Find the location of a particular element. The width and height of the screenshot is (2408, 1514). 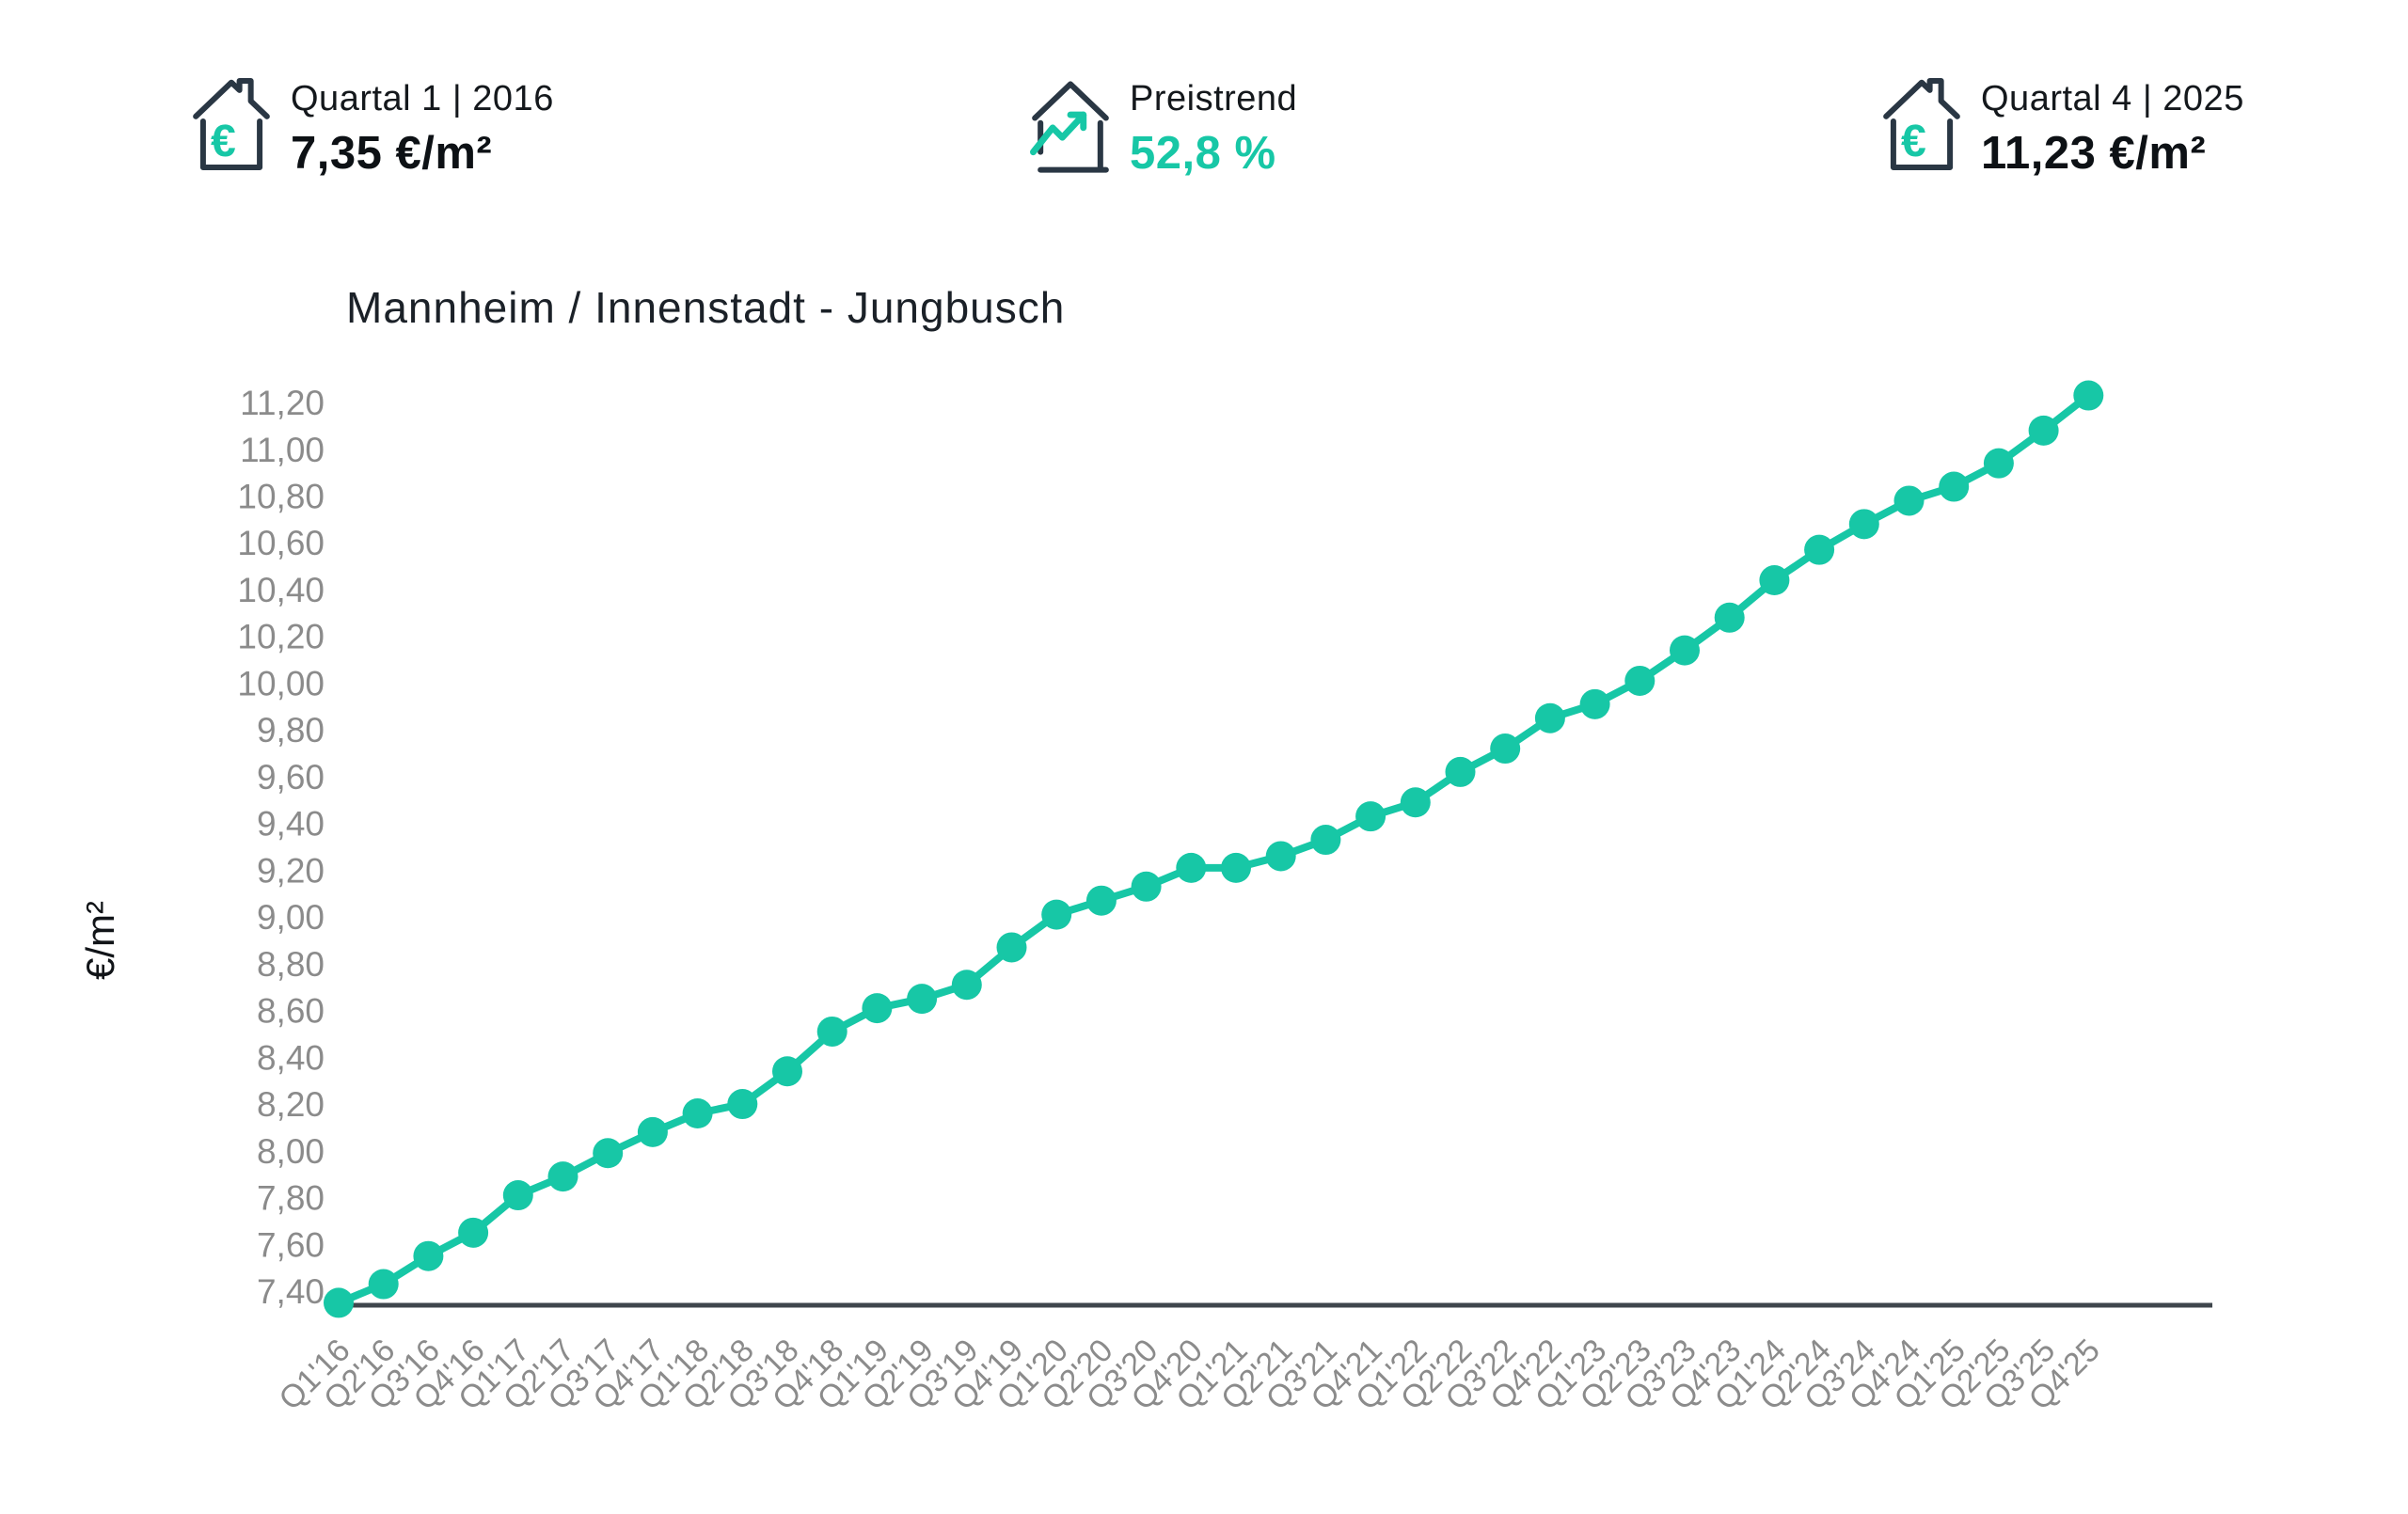

y-tick-label: 7,80 is located at coordinates (291, 1198).